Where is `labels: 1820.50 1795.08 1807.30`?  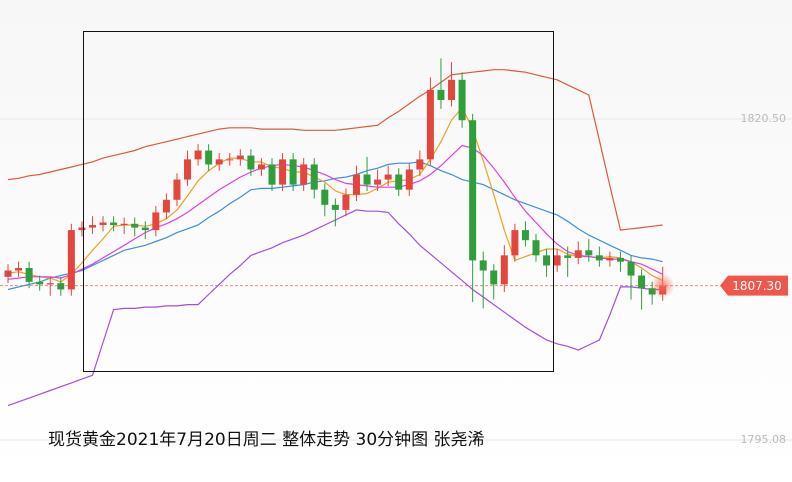
labels: 1820.50 1795.08 1807.30 is located at coordinates (719, 279).